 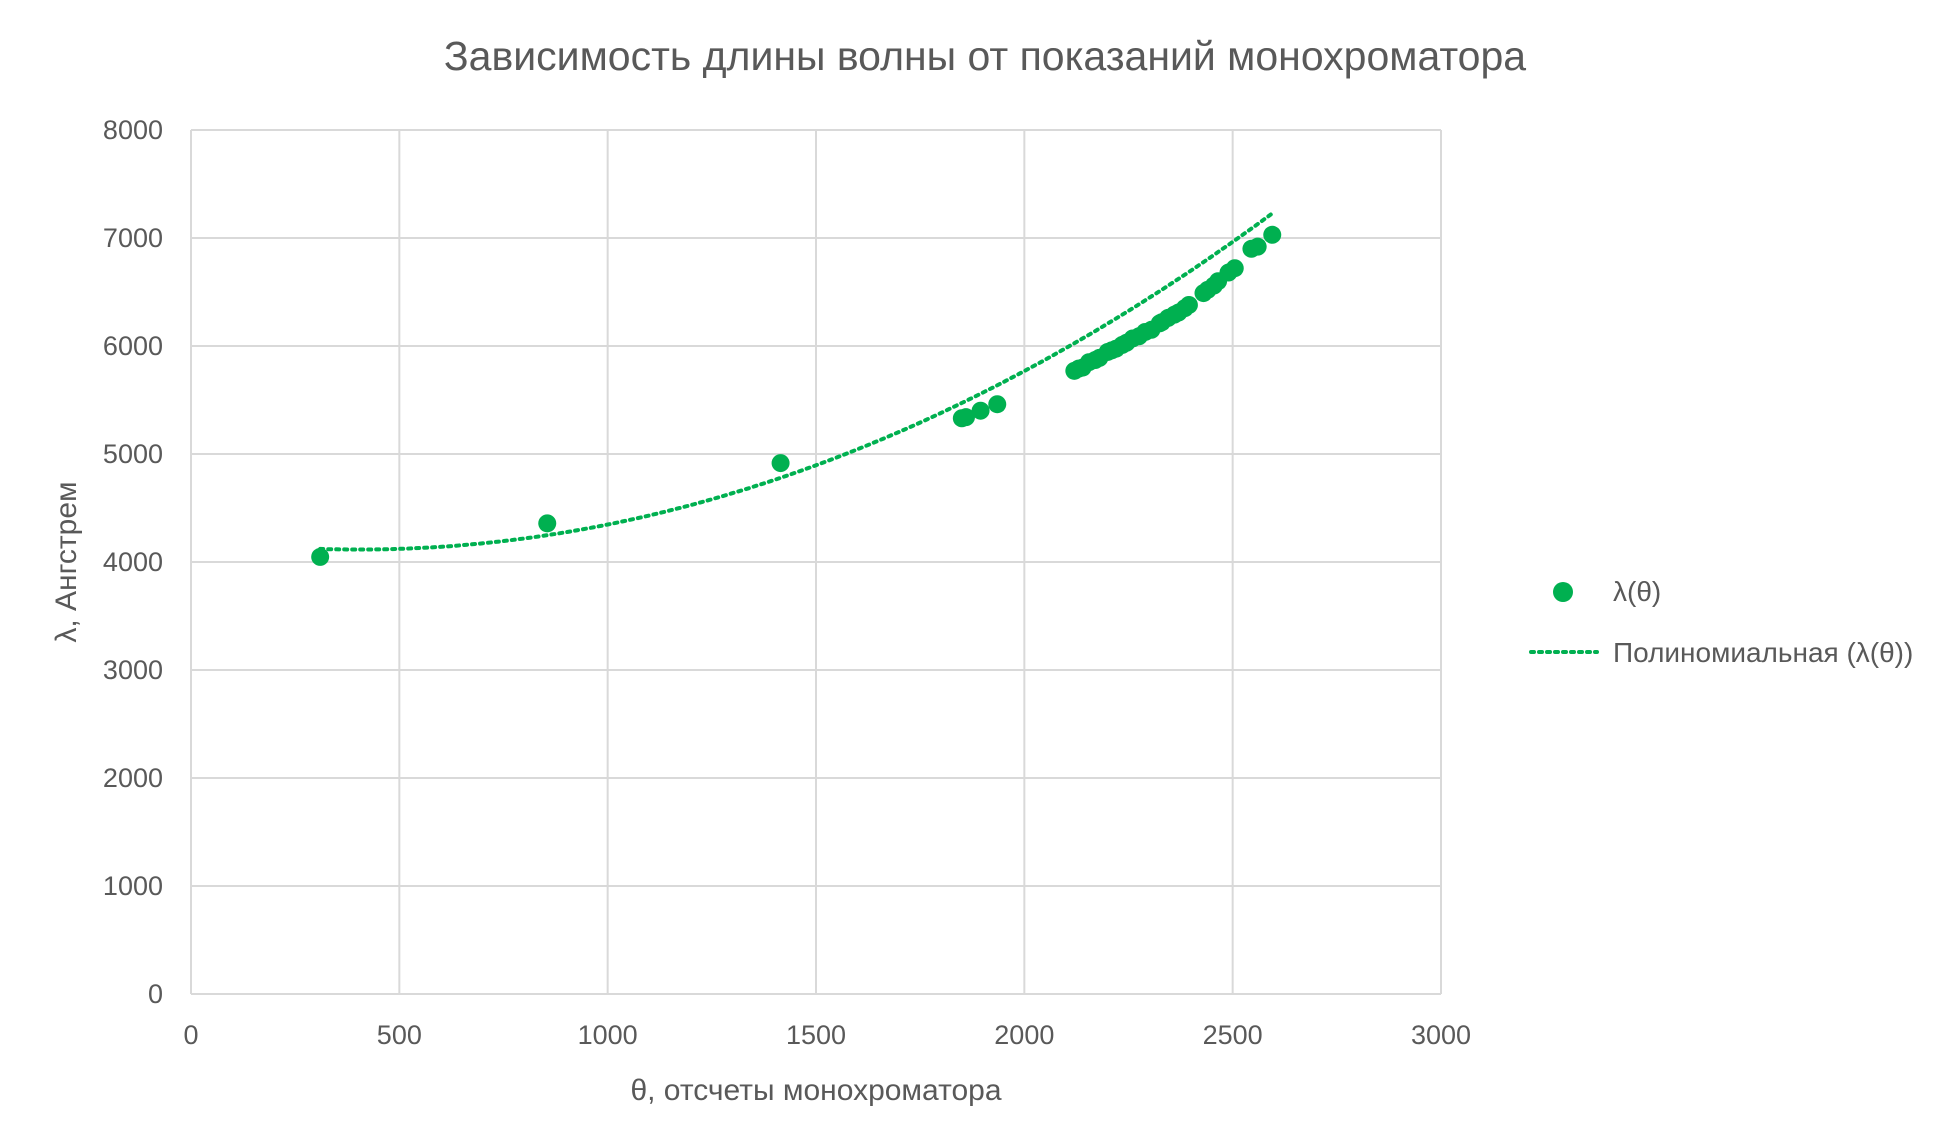 What do you see at coordinates (133, 238) in the screenshot?
I see `y-tick-label: 7000` at bounding box center [133, 238].